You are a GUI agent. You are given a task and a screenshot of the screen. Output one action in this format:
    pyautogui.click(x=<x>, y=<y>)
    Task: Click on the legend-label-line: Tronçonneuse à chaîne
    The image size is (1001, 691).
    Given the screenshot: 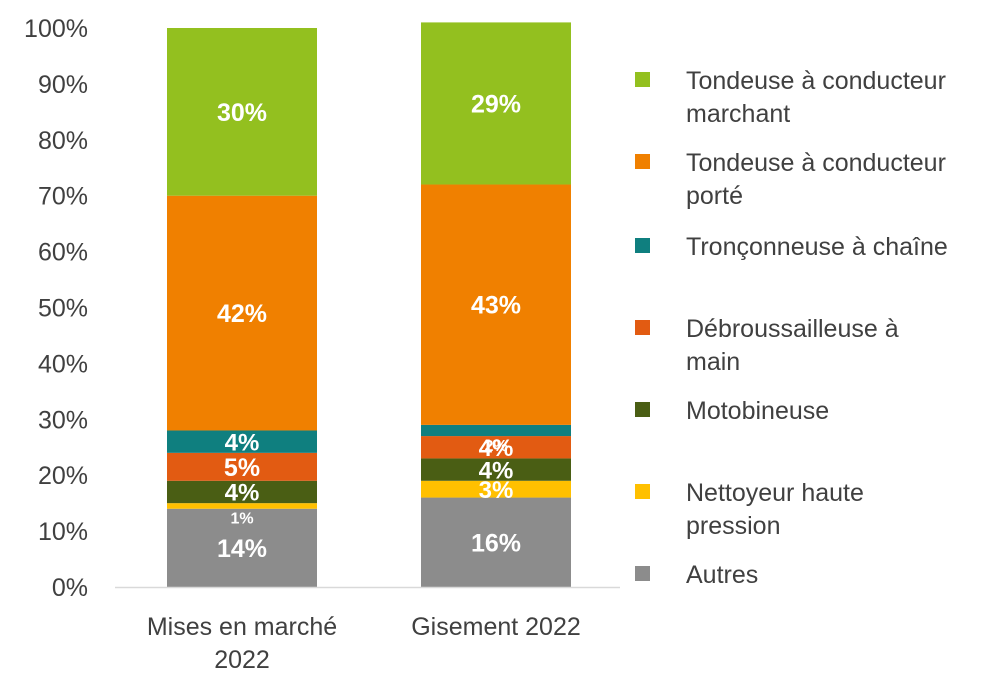 What is the action you would take?
    pyautogui.click(x=817, y=247)
    